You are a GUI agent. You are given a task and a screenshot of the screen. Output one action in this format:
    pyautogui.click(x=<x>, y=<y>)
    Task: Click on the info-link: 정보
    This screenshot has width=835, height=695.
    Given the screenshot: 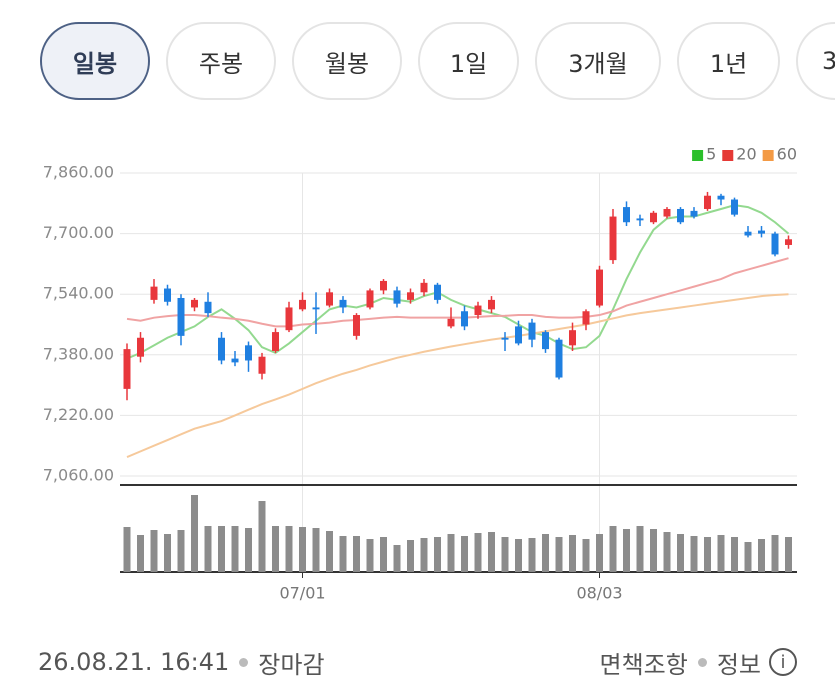 What is the action you would take?
    pyautogui.click(x=738, y=664)
    